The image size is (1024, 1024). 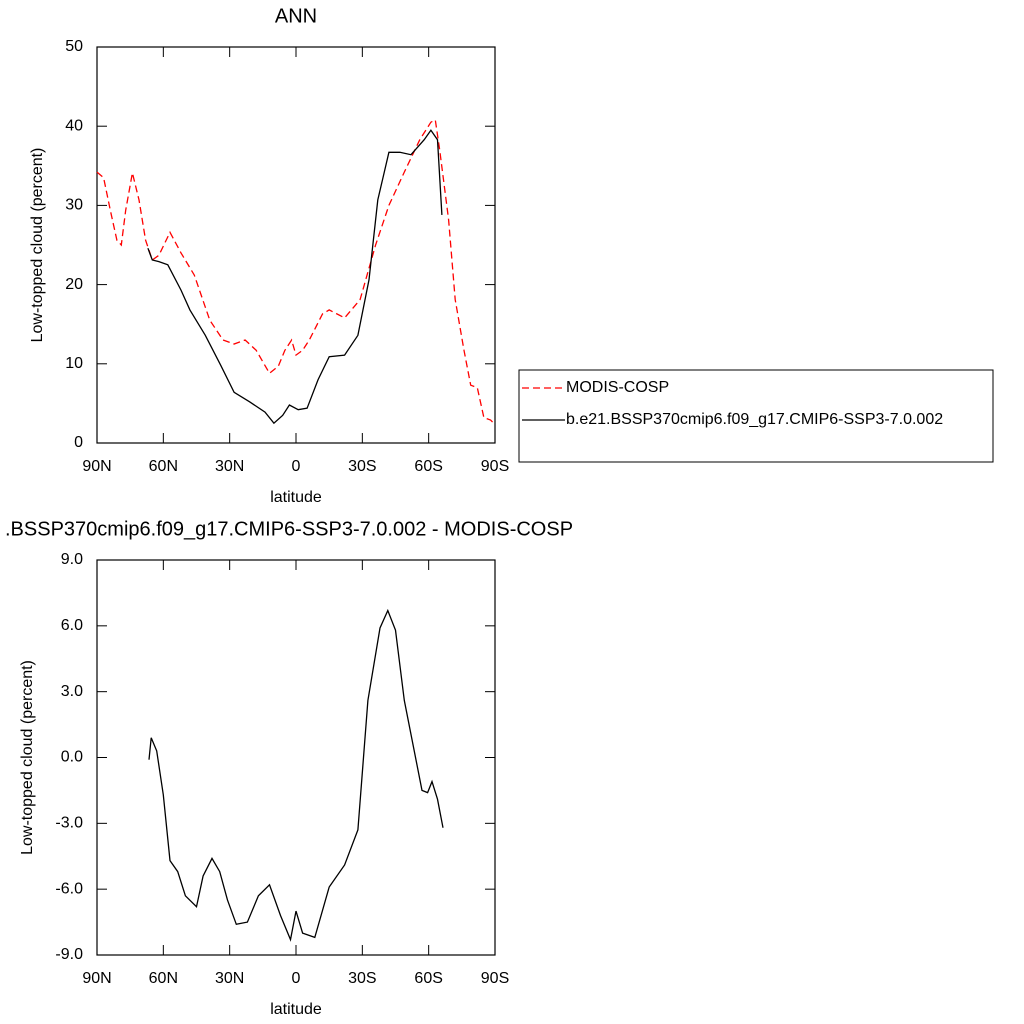 I want to click on y-tick-label: 0, so click(x=78, y=442).